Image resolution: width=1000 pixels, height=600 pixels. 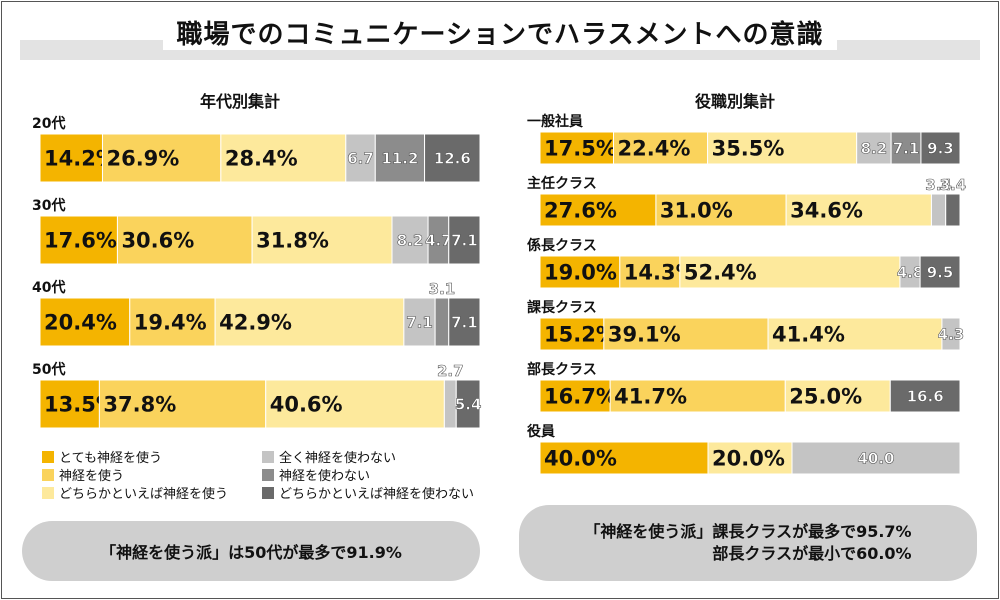 What do you see at coordinates (102, 456) in the screenshot?
I see `legend-item-0: とても神経を使う` at bounding box center [102, 456].